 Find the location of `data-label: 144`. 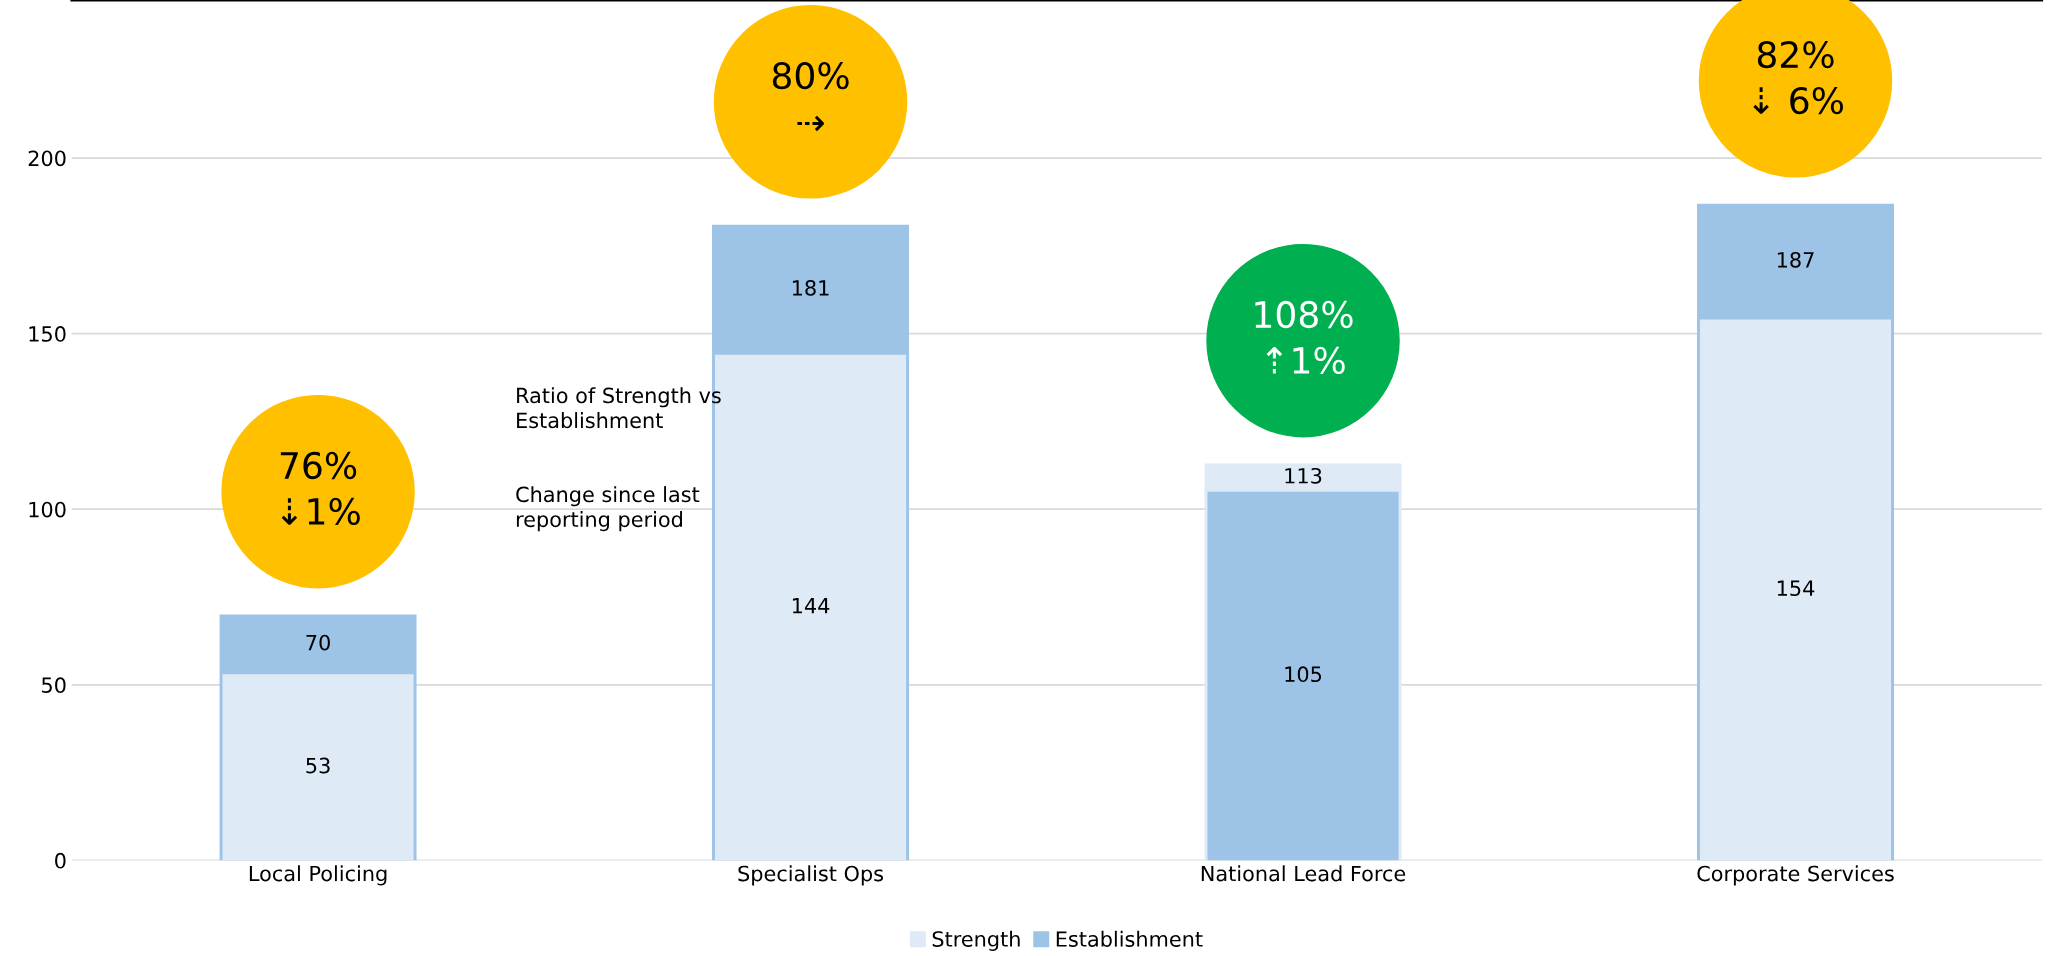

data-label: 144 is located at coordinates (811, 606).